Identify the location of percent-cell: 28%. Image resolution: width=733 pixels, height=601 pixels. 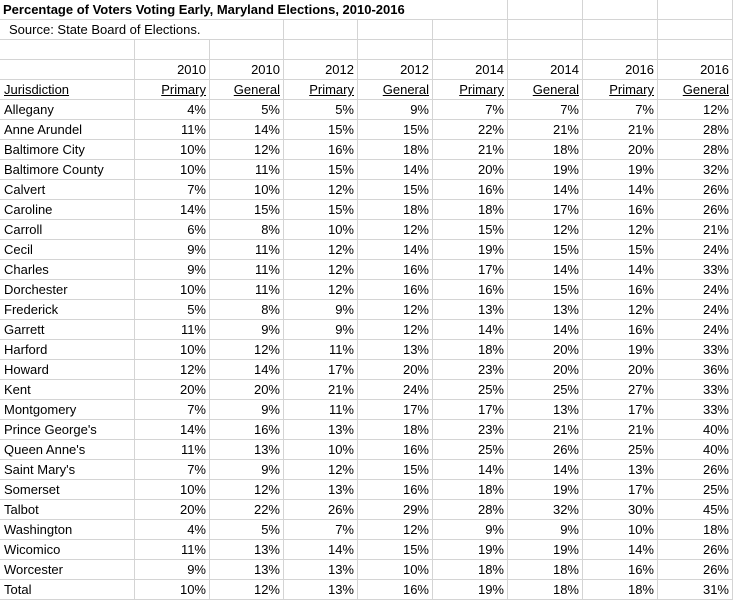
(695, 150).